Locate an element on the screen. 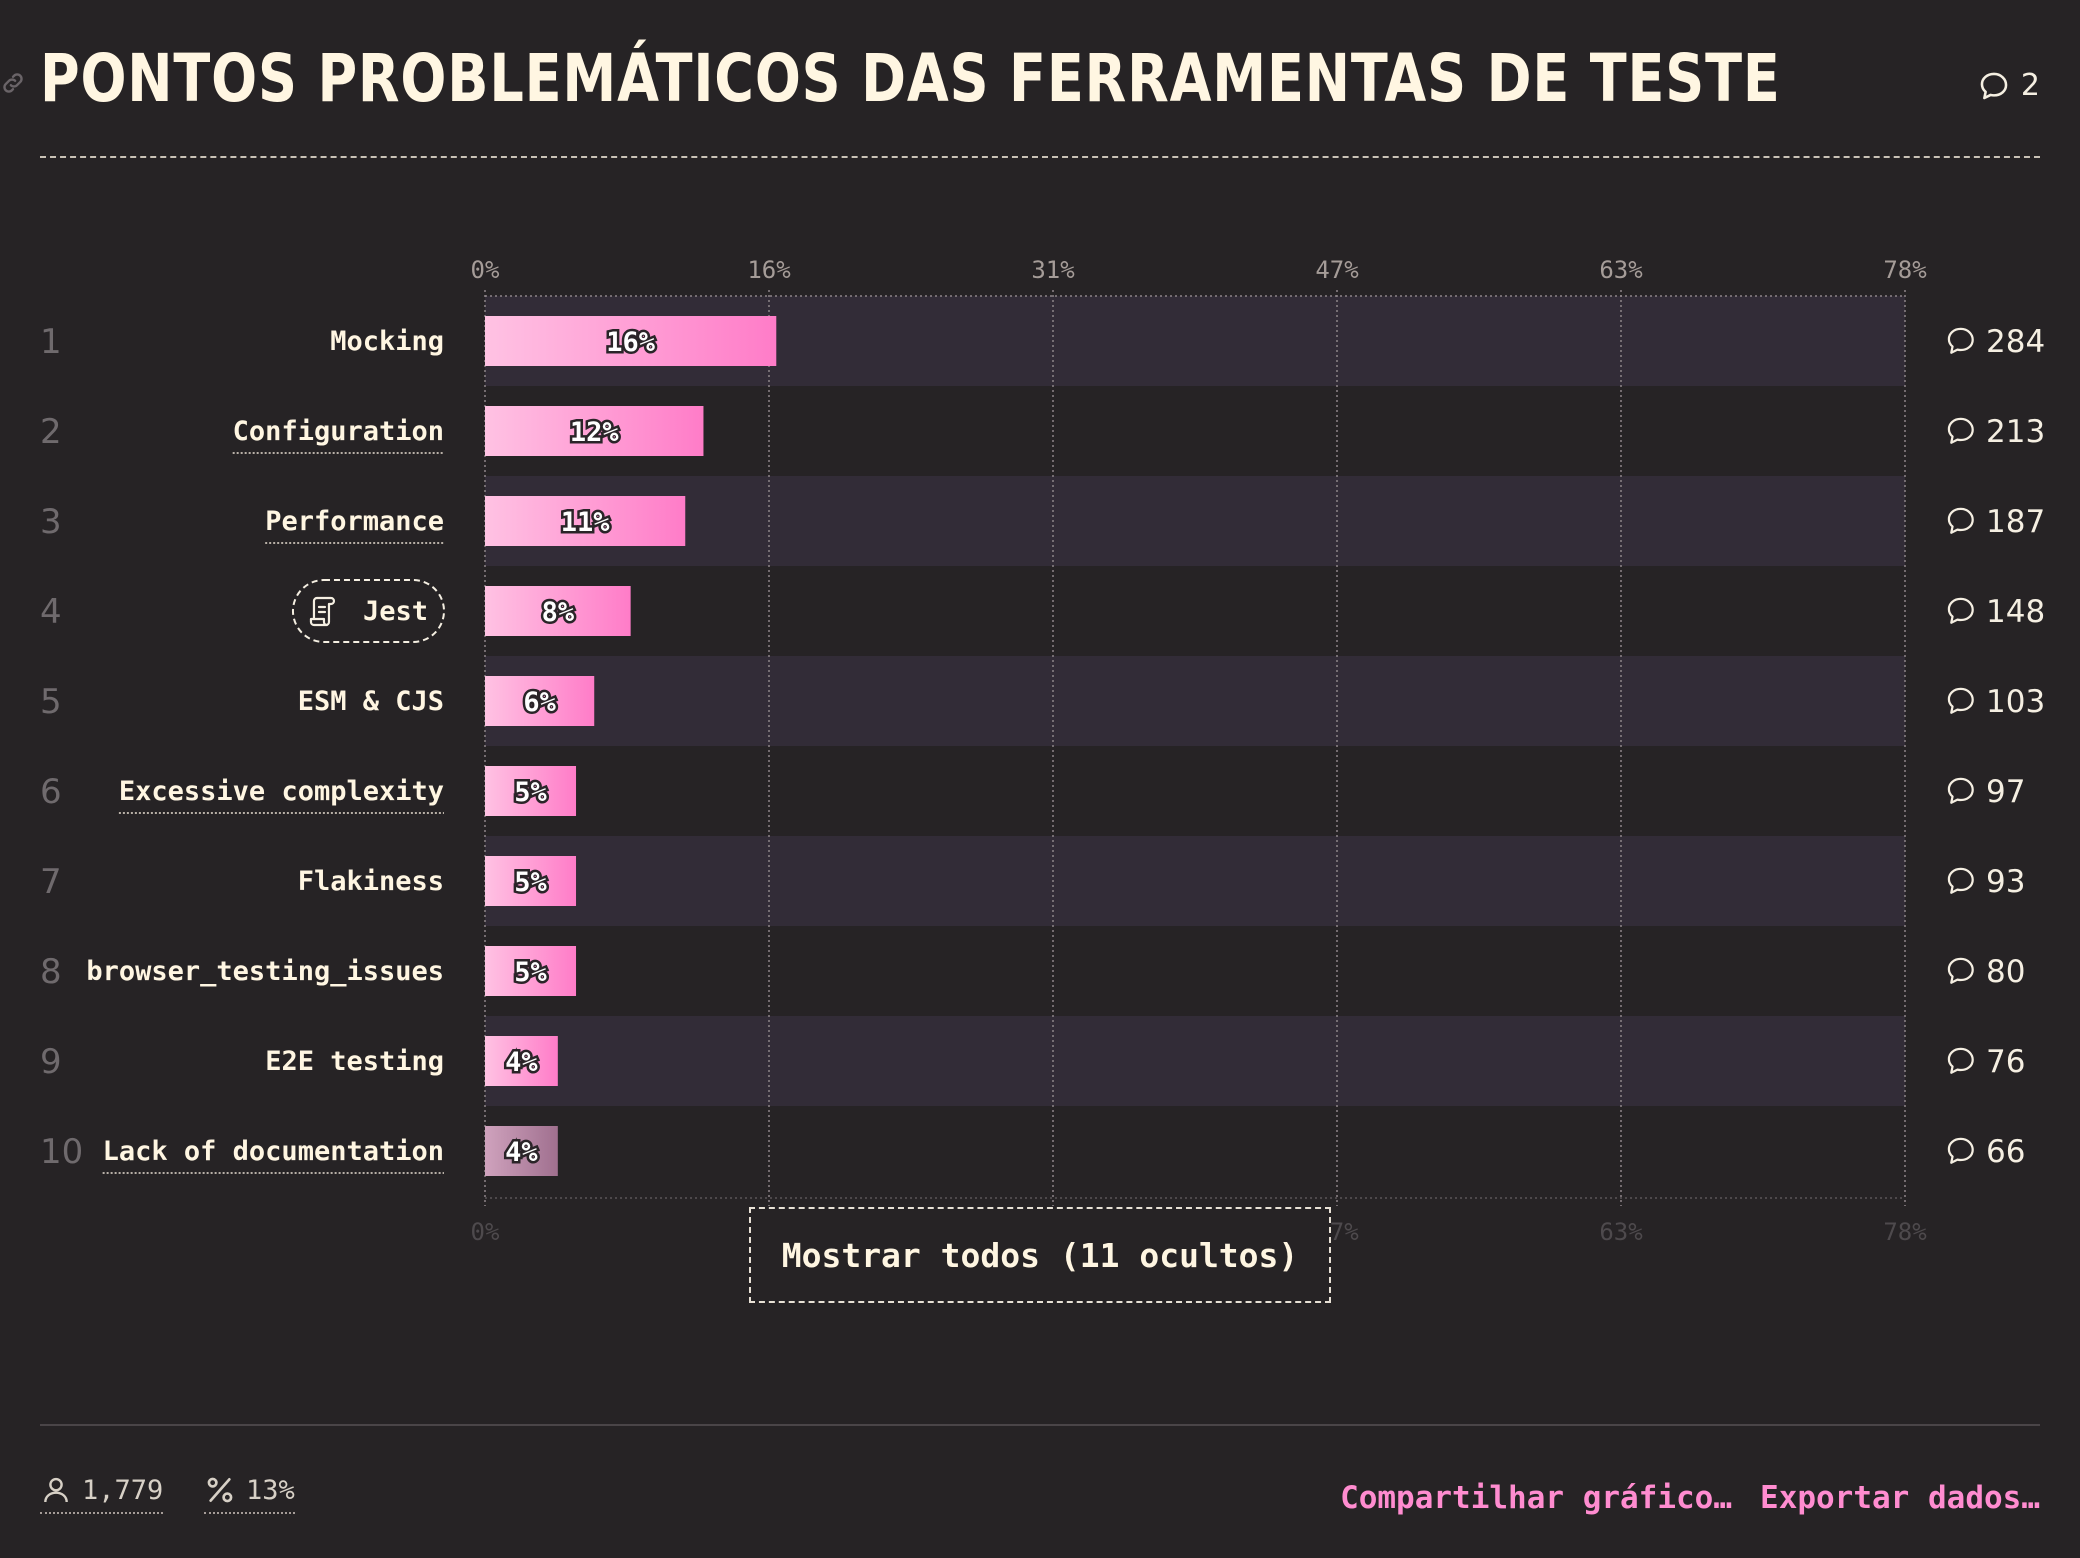 Image resolution: width=2080 pixels, height=1558 pixels. comment-count: 66 is located at coordinates (2005, 1152).